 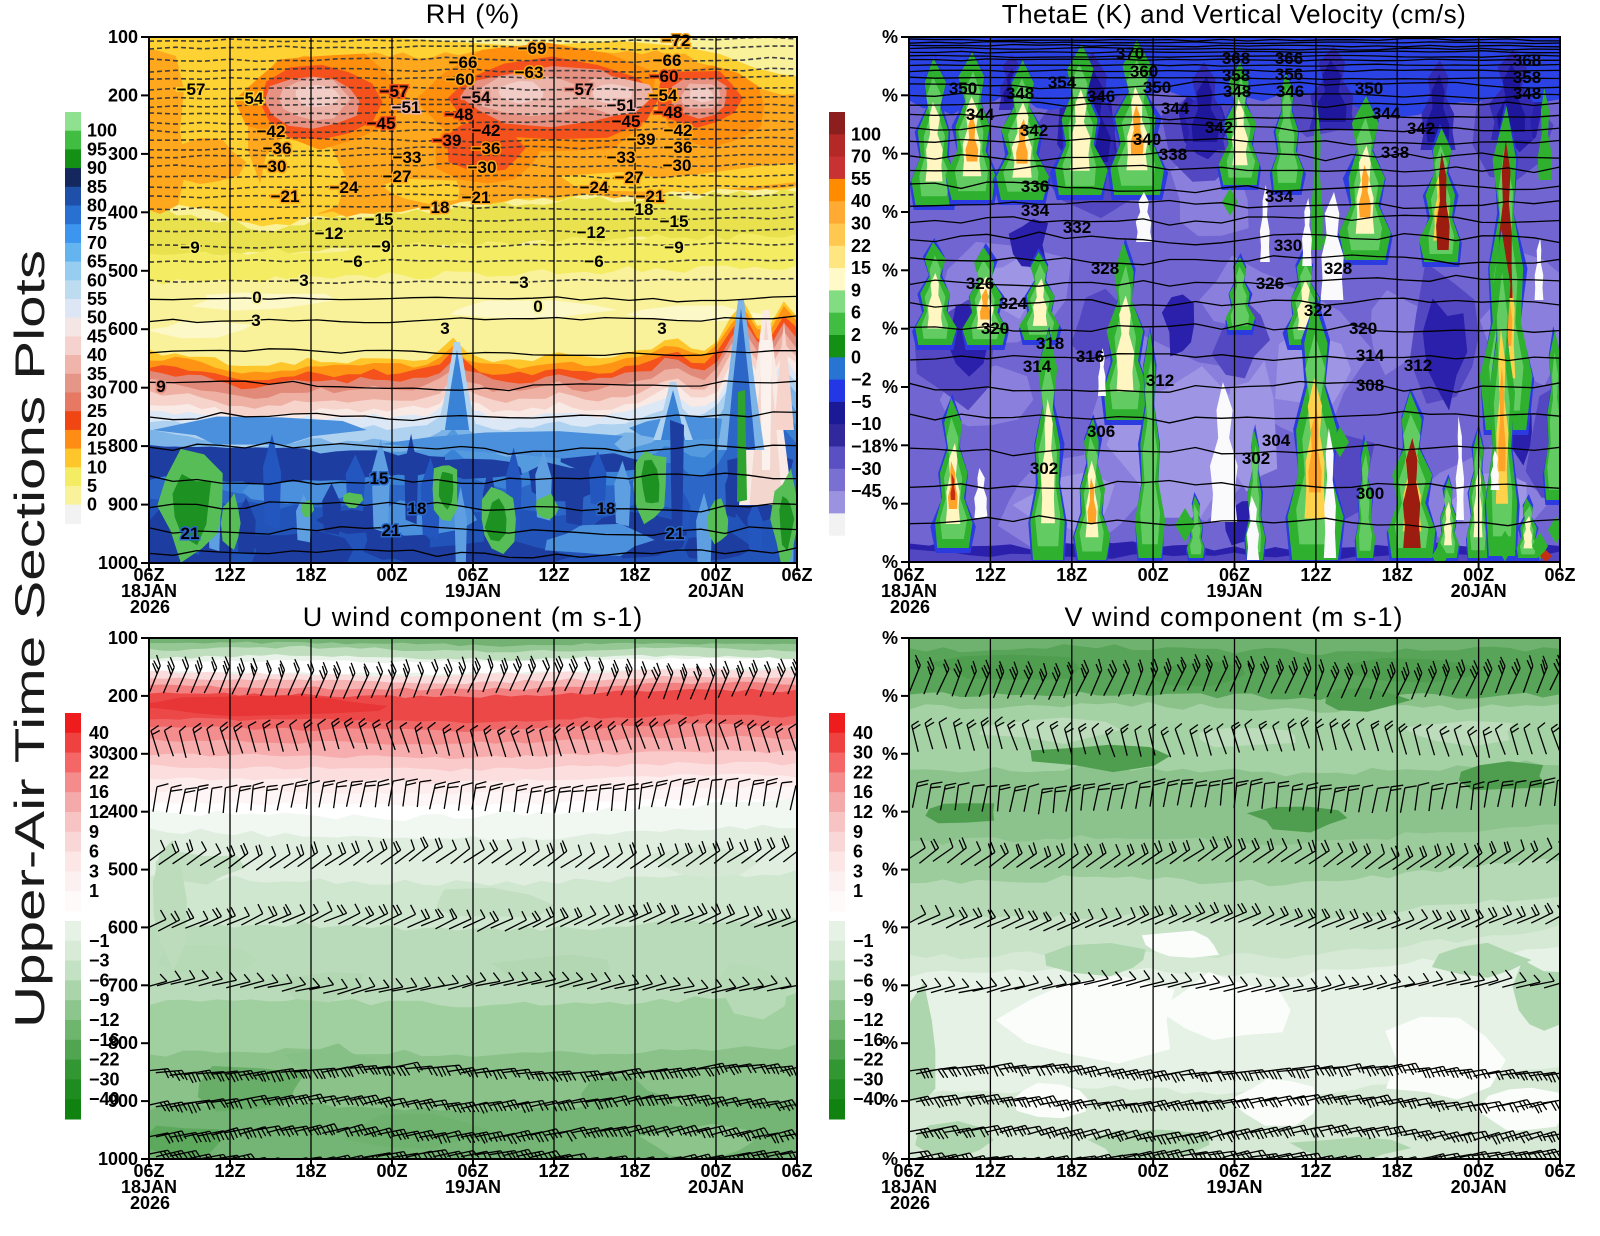 I want to click on svg-text: 30, so click(x=861, y=224).